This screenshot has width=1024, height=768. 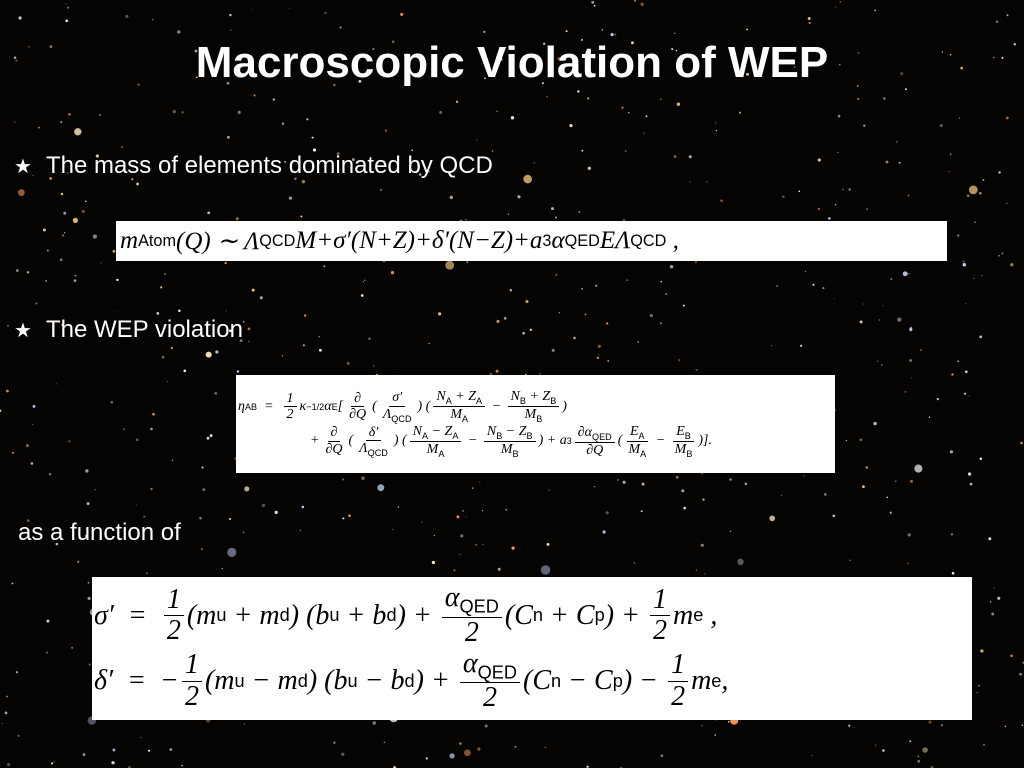 I want to click on subscript: QED, so click(x=479, y=606).